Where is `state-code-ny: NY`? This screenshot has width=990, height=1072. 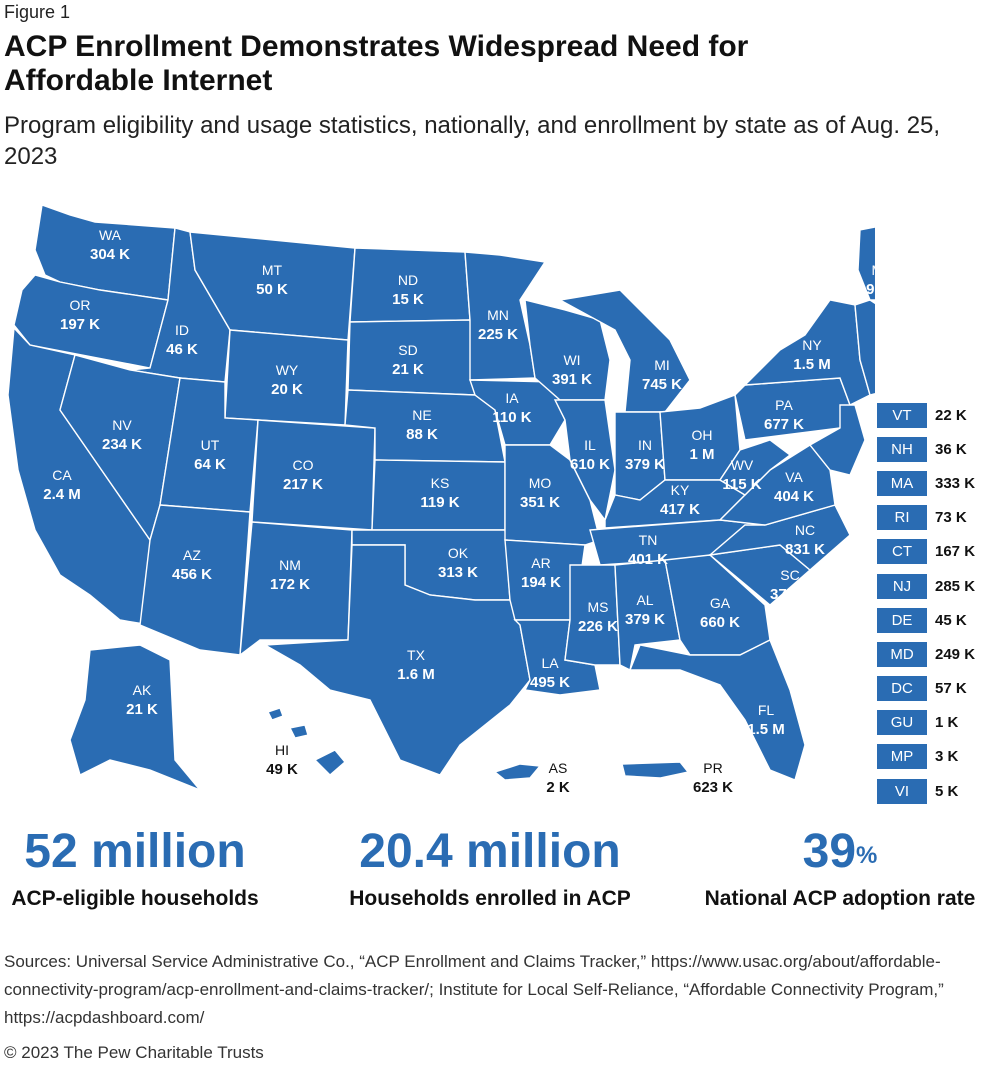 state-code-ny: NY is located at coordinates (812, 345).